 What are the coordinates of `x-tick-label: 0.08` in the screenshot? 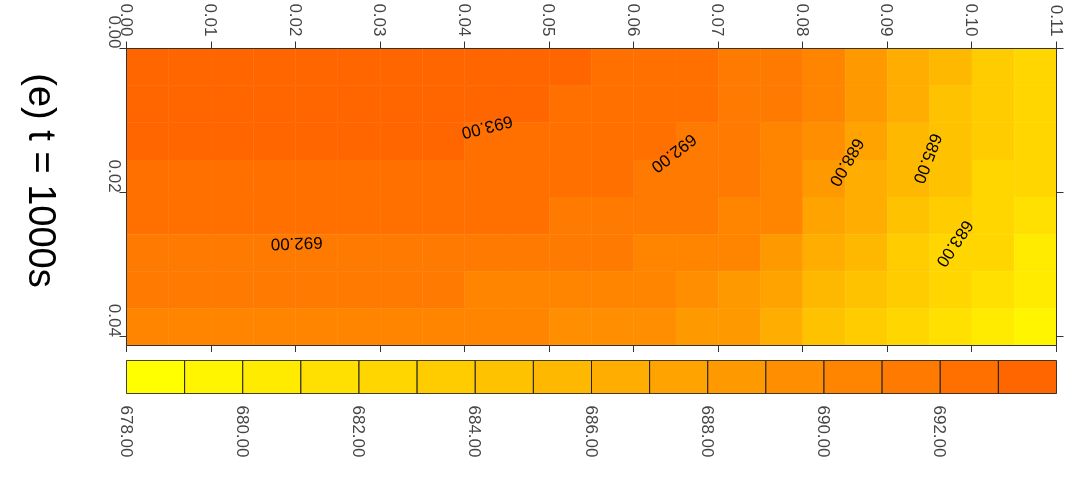 It's located at (802, 20).